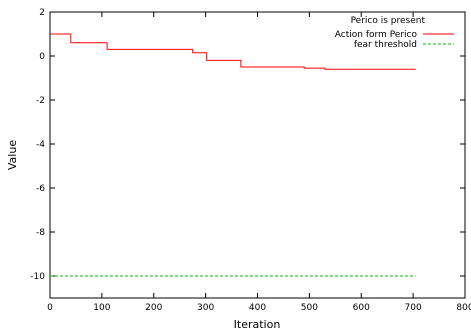 Image resolution: width=471 pixels, height=331 pixels. I want to click on legend-label-1: fear threshold, so click(385, 45).